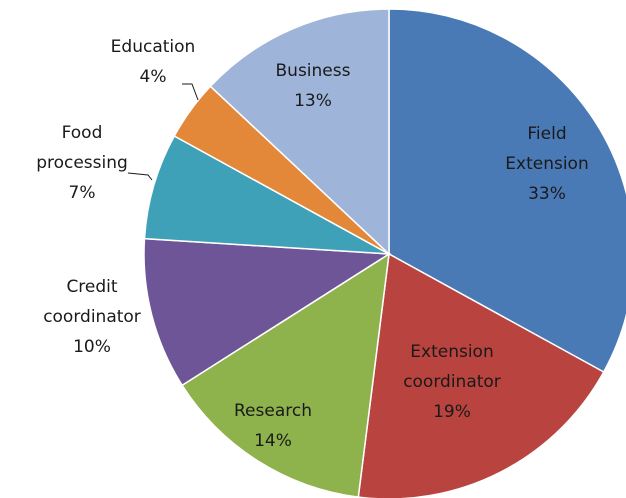  Describe the element at coordinates (299, 132) in the screenshot. I see `pie-slice-business` at that location.